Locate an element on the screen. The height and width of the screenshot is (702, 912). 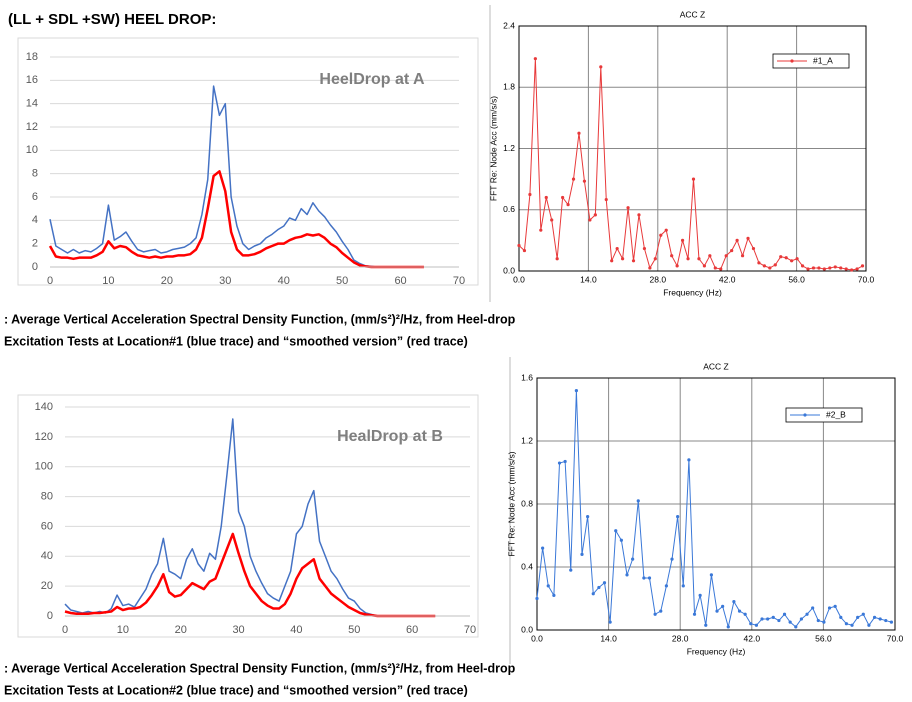
y-tick-label: 0.4 is located at coordinates (527, 566).